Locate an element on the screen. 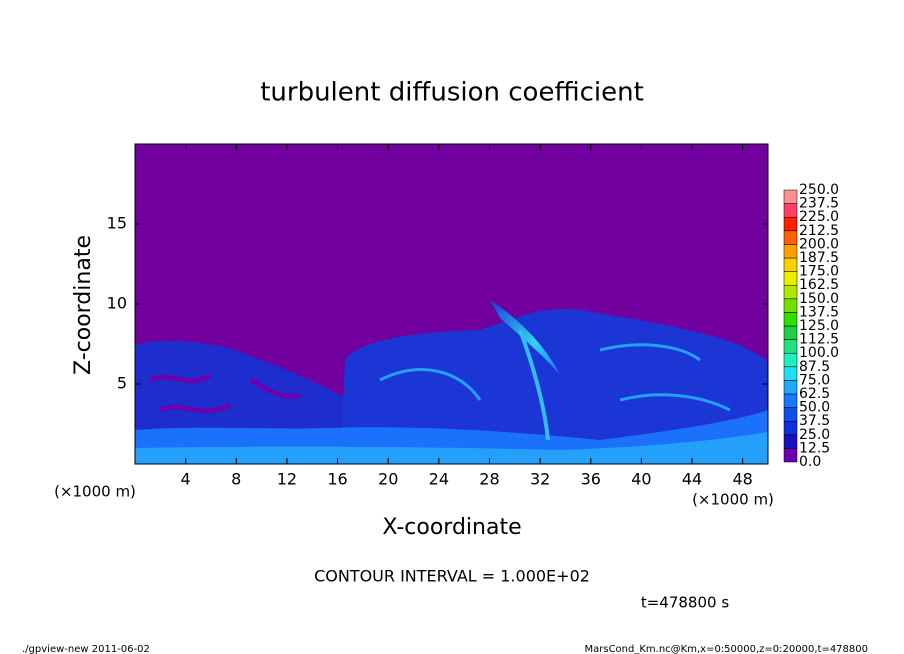 Image resolution: width=904 pixels, height=654 pixels. colorbar-label: 237.5 is located at coordinates (819, 204).